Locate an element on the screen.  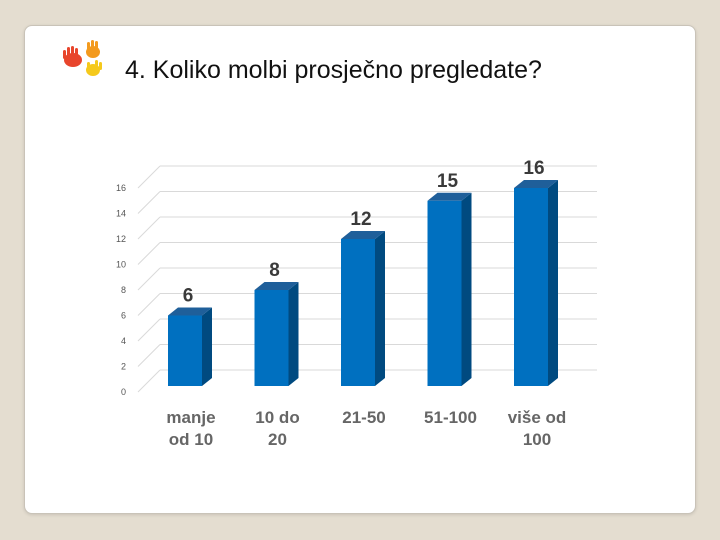
category-label-line: više od is located at coordinates (537, 417).